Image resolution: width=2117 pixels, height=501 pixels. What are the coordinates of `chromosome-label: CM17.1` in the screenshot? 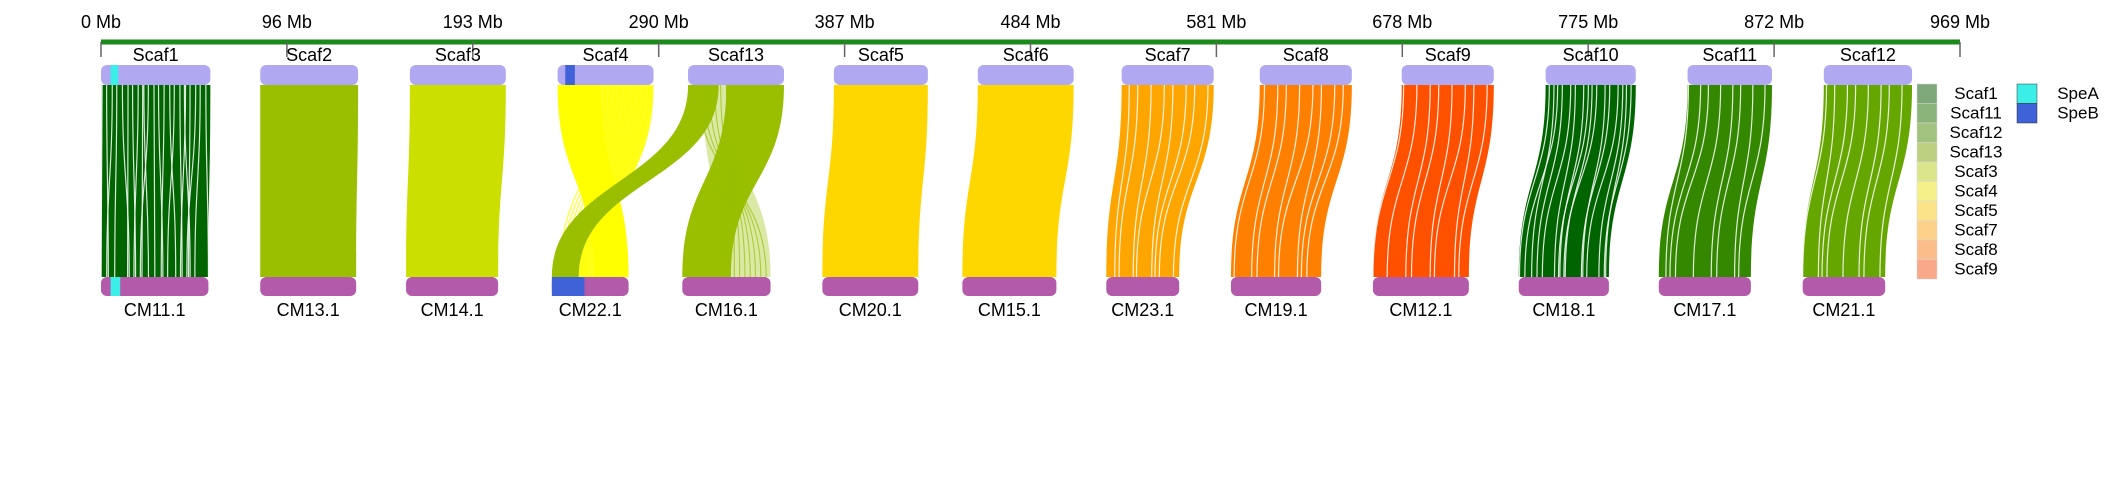 It's located at (1704, 310).